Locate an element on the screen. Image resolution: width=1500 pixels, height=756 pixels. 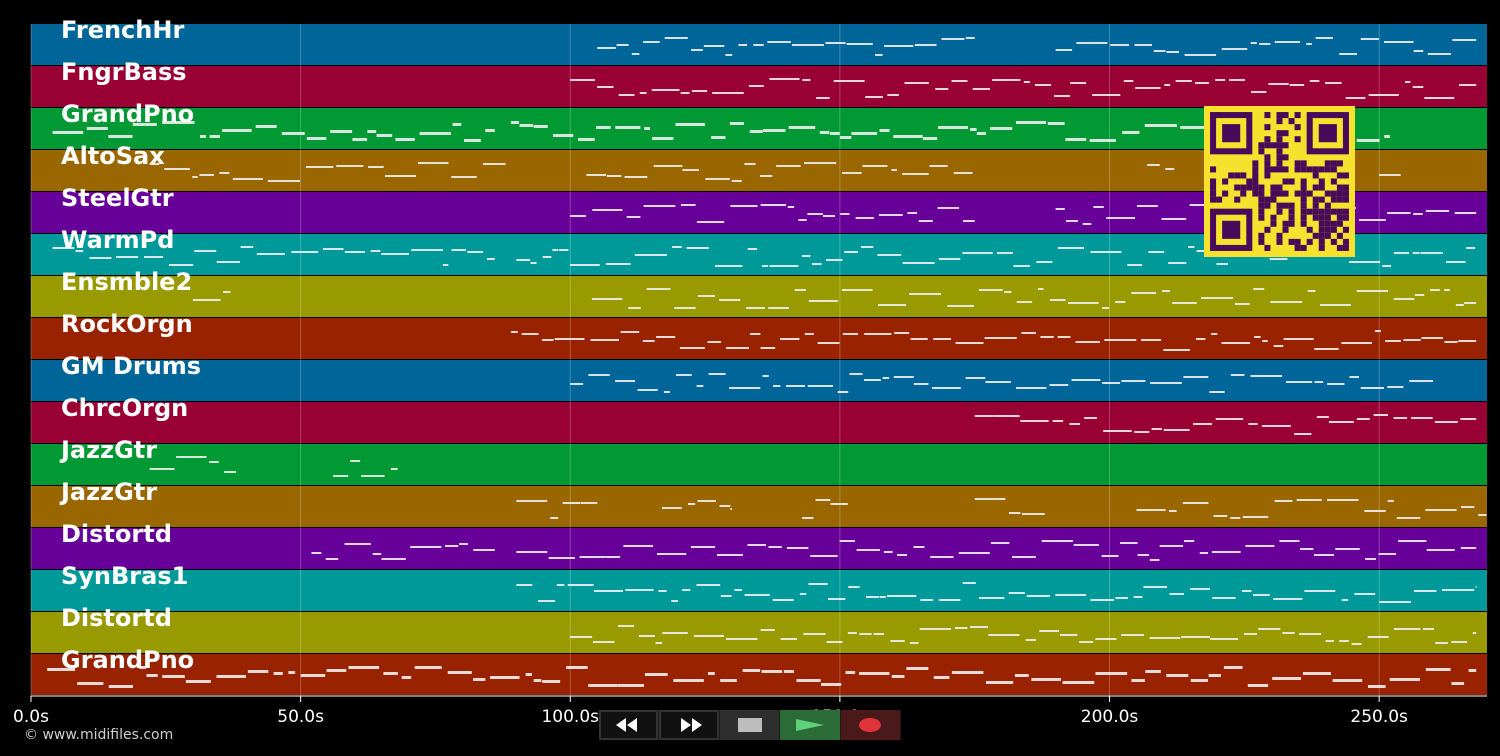
rewind-button is located at coordinates (629, 725).